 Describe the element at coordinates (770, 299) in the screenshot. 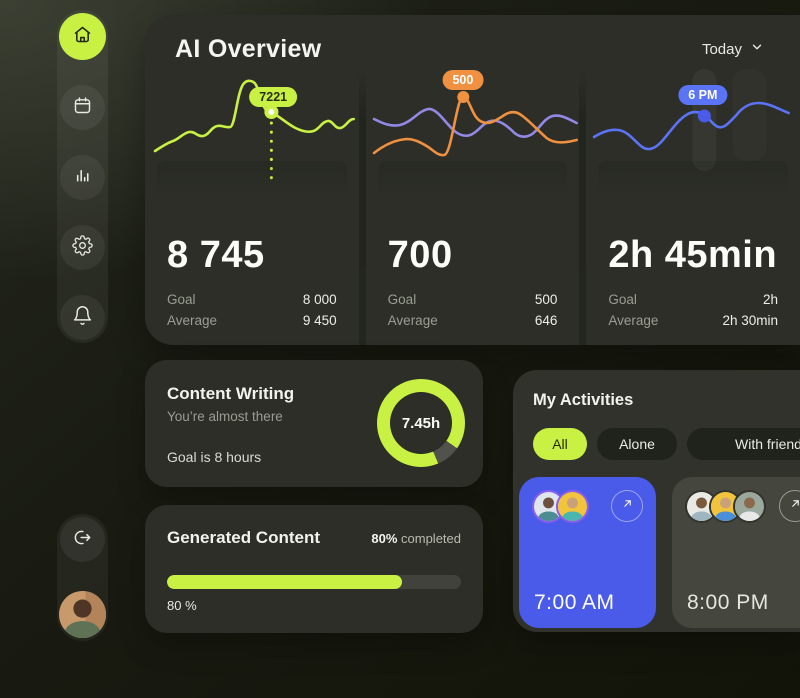

I see `goal-value: 2h` at that location.